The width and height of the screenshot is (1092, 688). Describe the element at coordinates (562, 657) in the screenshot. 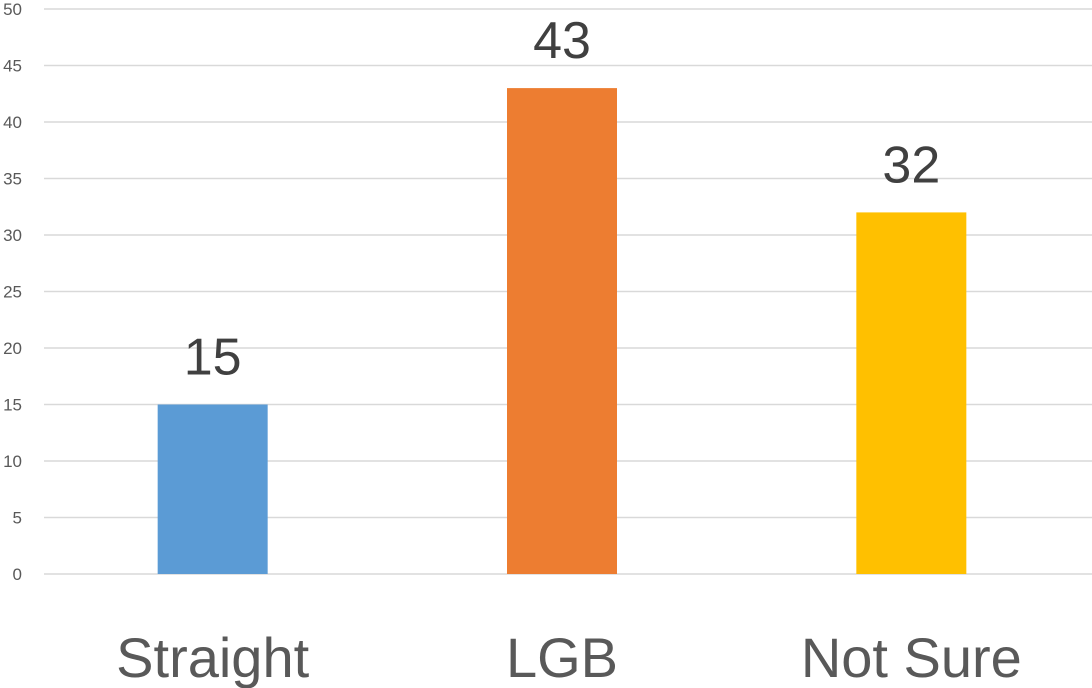

I see `x-tick-label: LGB` at that location.